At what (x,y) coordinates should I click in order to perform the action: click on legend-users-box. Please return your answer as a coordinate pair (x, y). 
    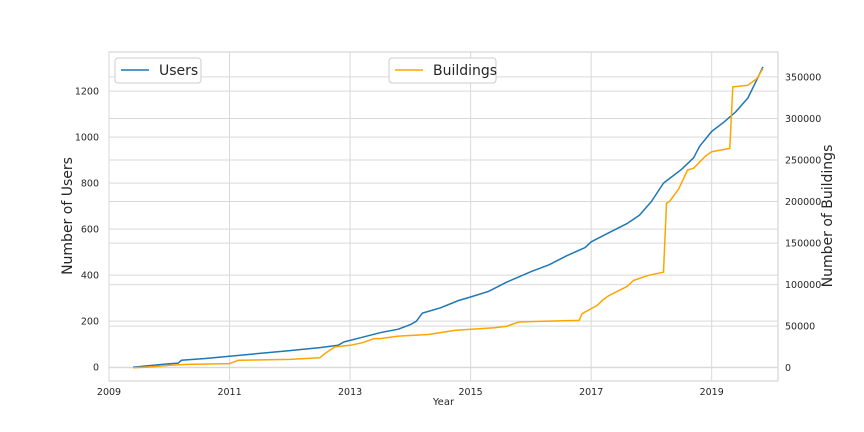
    Looking at the image, I should click on (158, 70).